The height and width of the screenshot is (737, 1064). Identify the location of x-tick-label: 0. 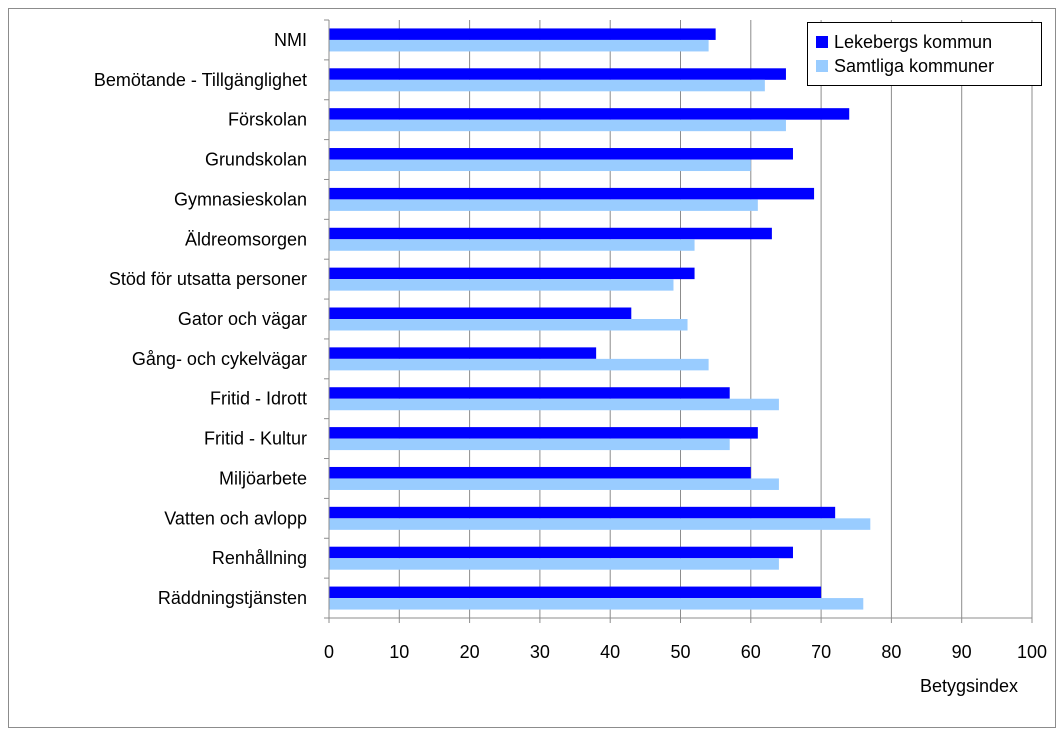
(329, 652).